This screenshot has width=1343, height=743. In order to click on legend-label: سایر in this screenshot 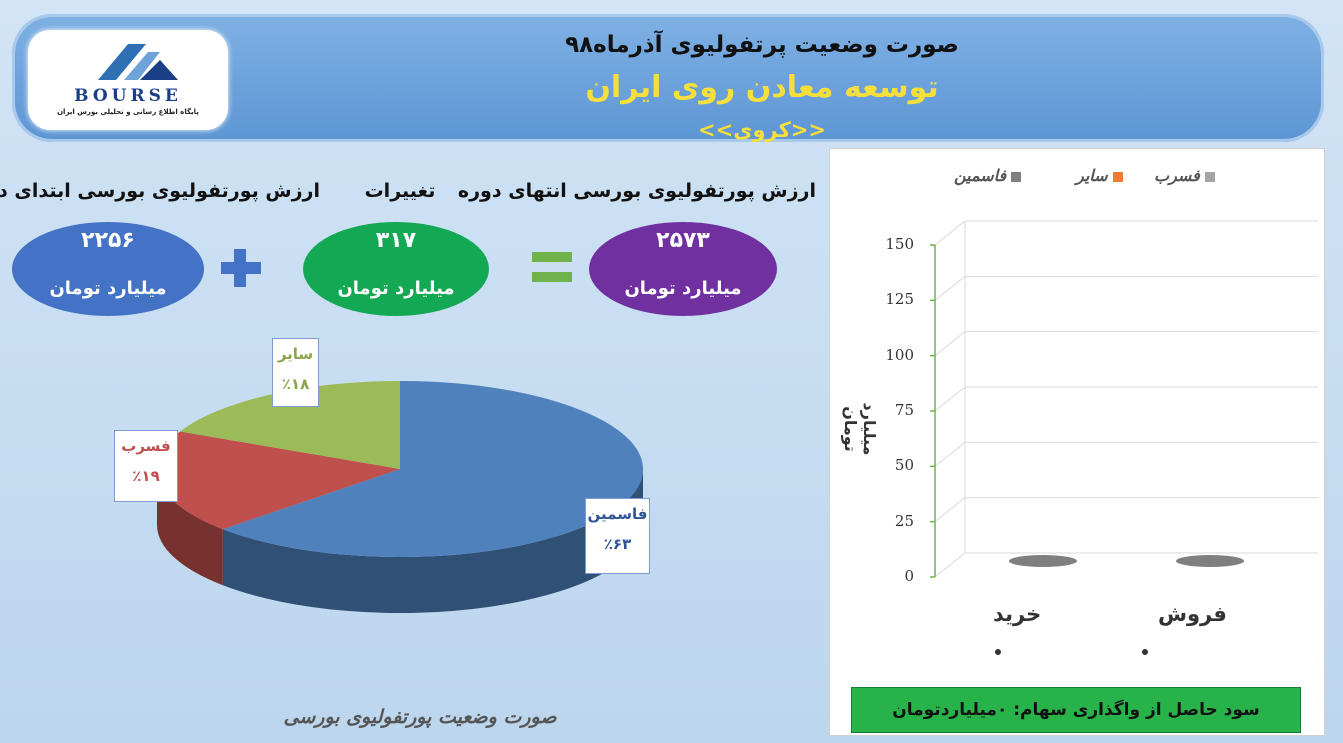, I will do `click(1092, 175)`.